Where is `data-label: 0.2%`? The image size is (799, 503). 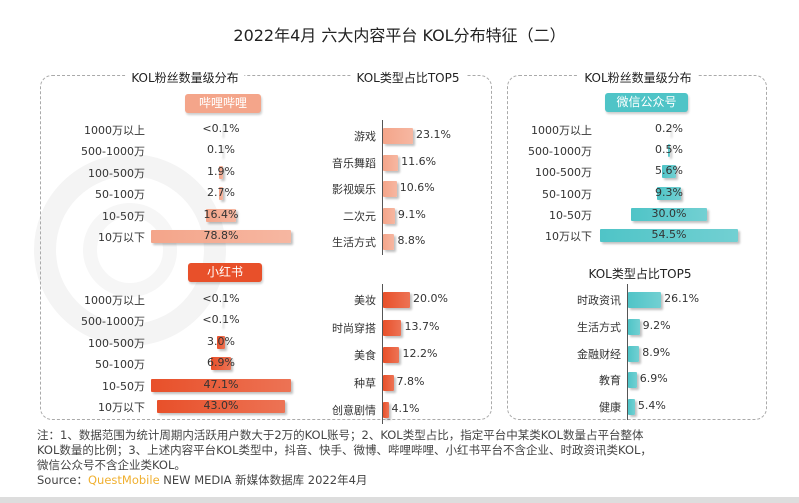
data-label: 0.2% is located at coordinates (669, 128).